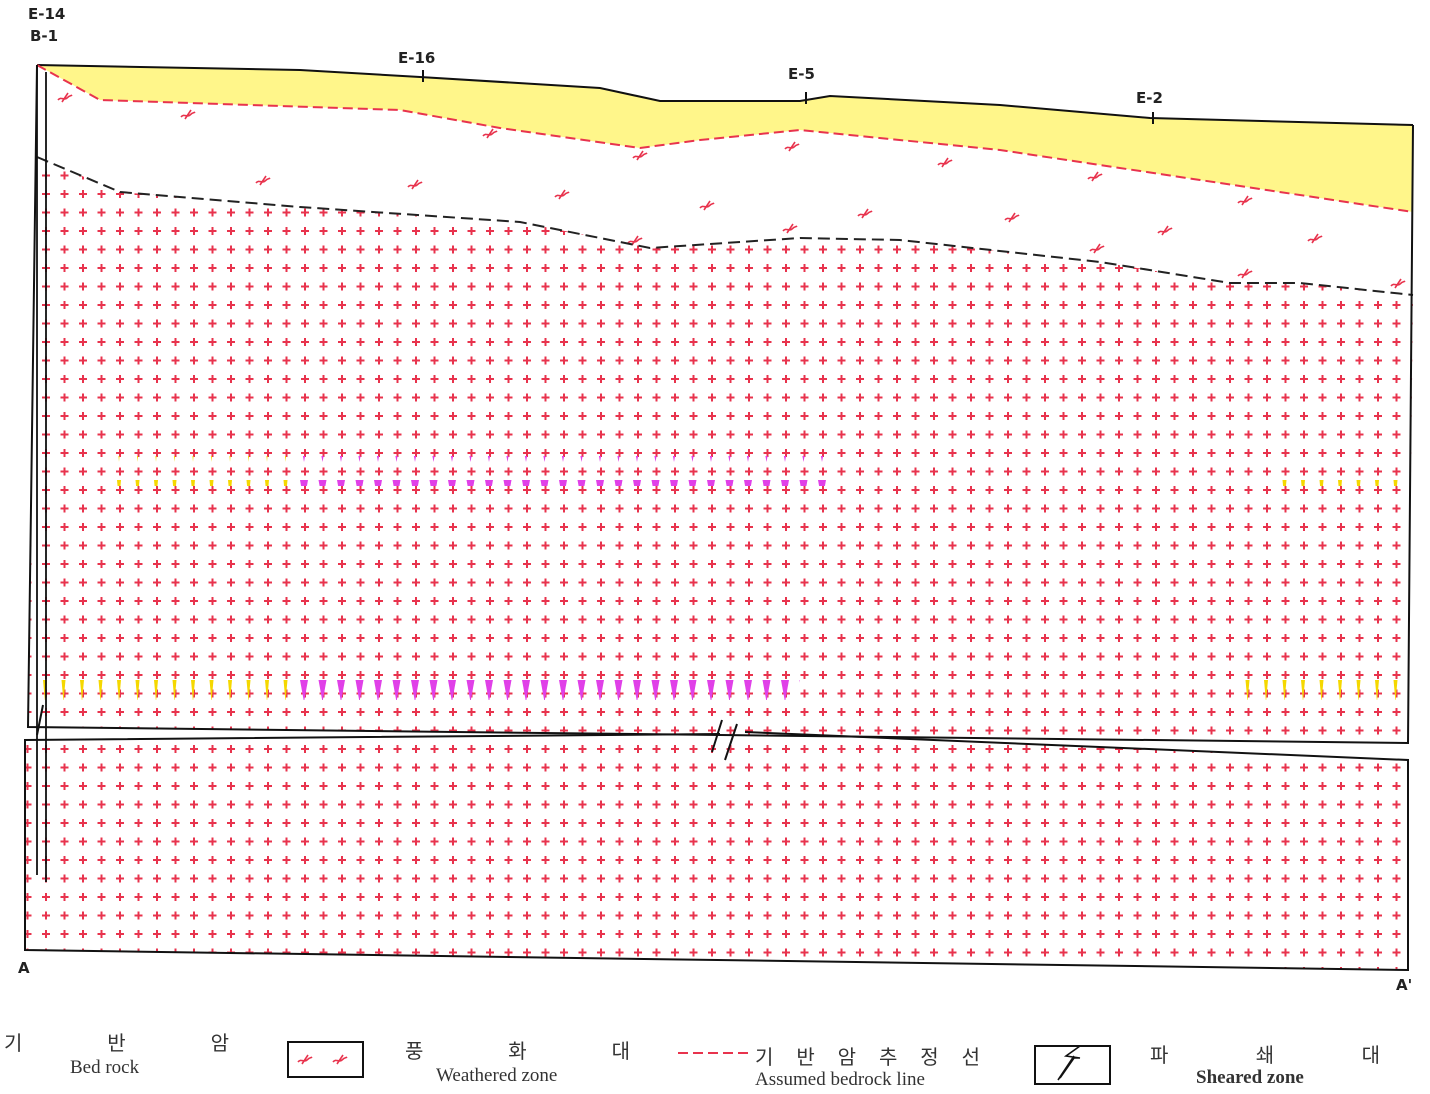 The image size is (1430, 1094). What do you see at coordinates (725, 226) in the screenshot?
I see `bedrock-line` at bounding box center [725, 226].